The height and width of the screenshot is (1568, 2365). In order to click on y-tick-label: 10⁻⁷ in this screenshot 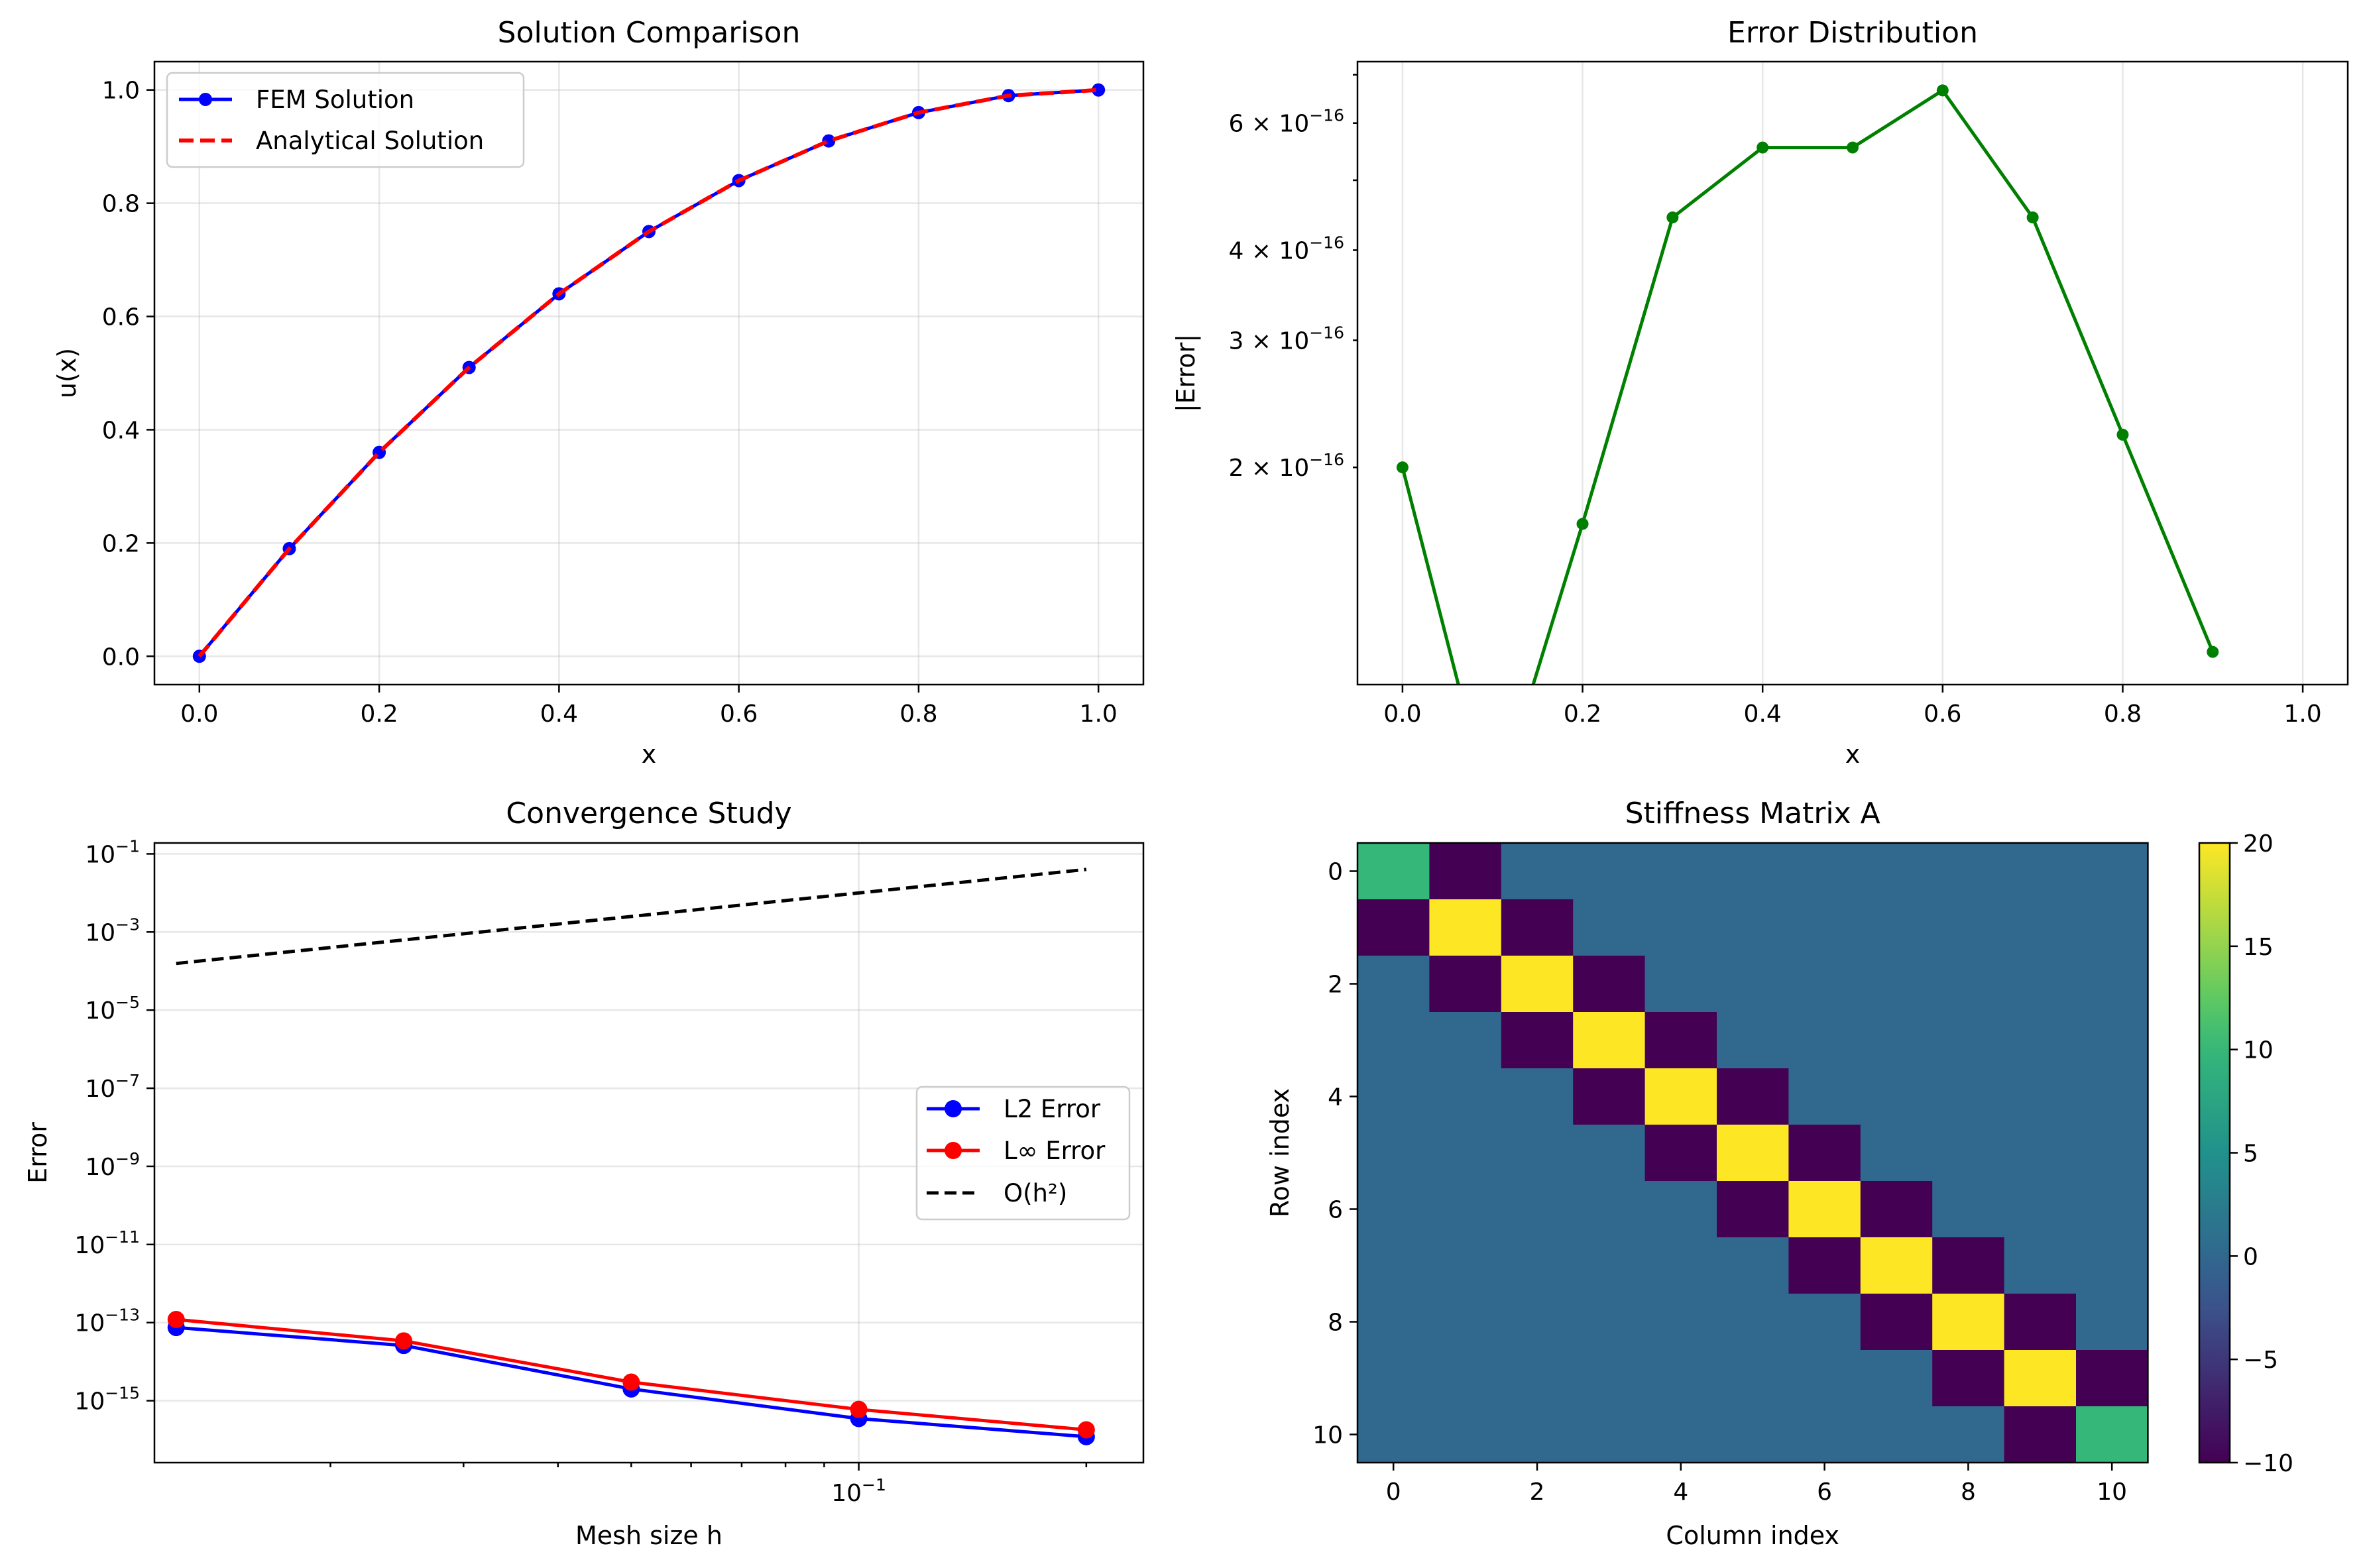, I will do `click(112, 1087)`.